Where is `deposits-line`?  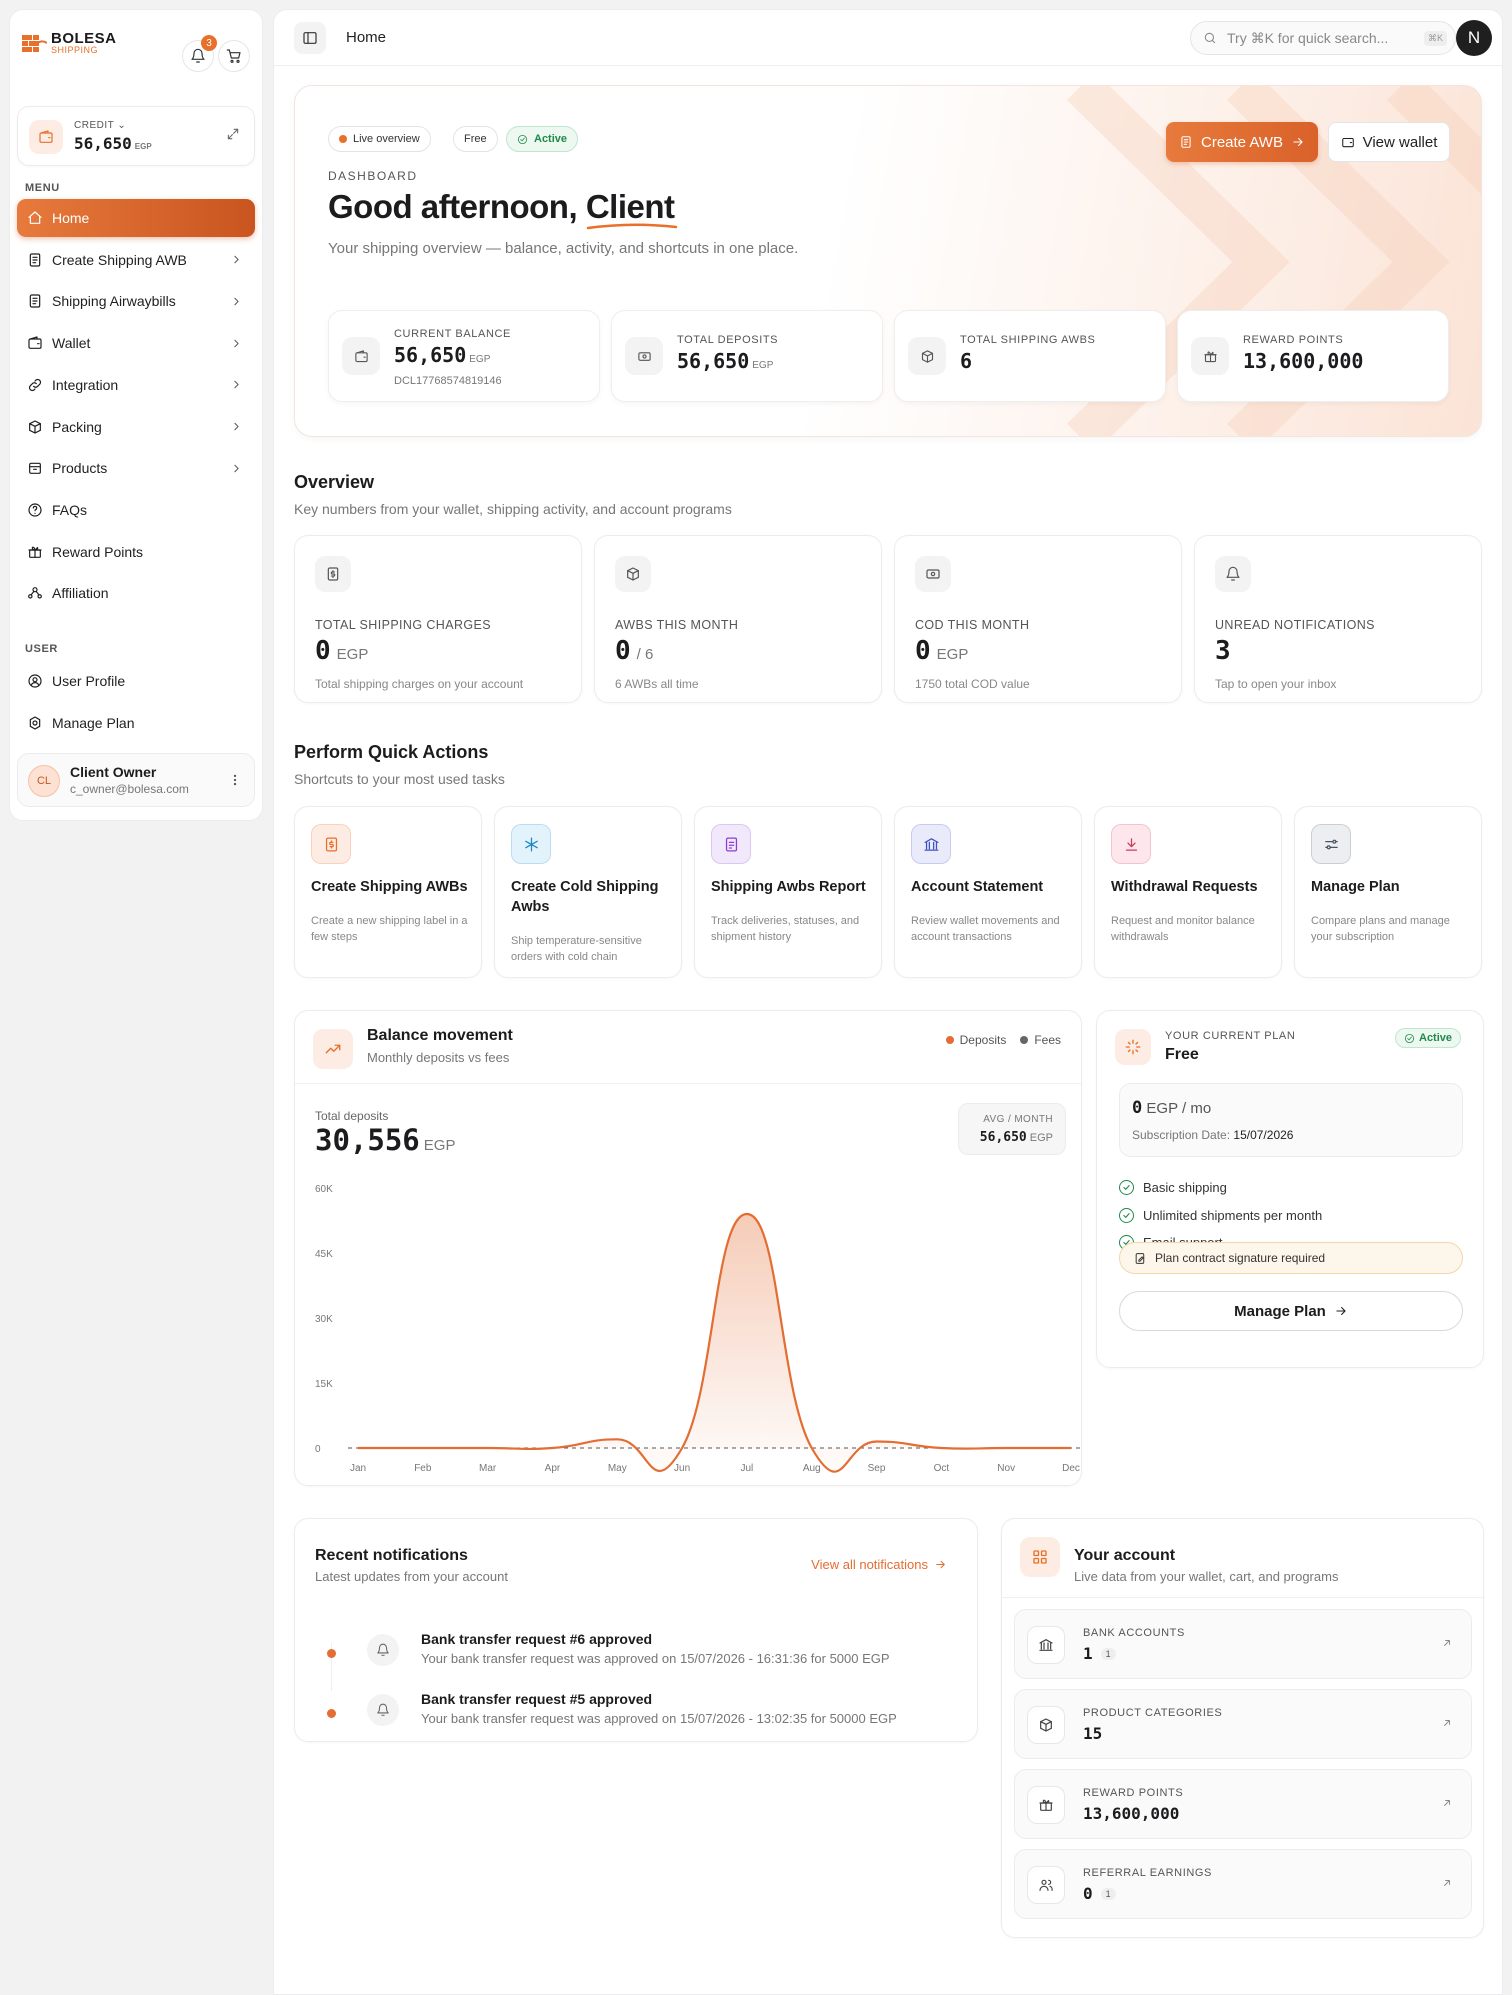
deposits-line is located at coordinates (714, 1342).